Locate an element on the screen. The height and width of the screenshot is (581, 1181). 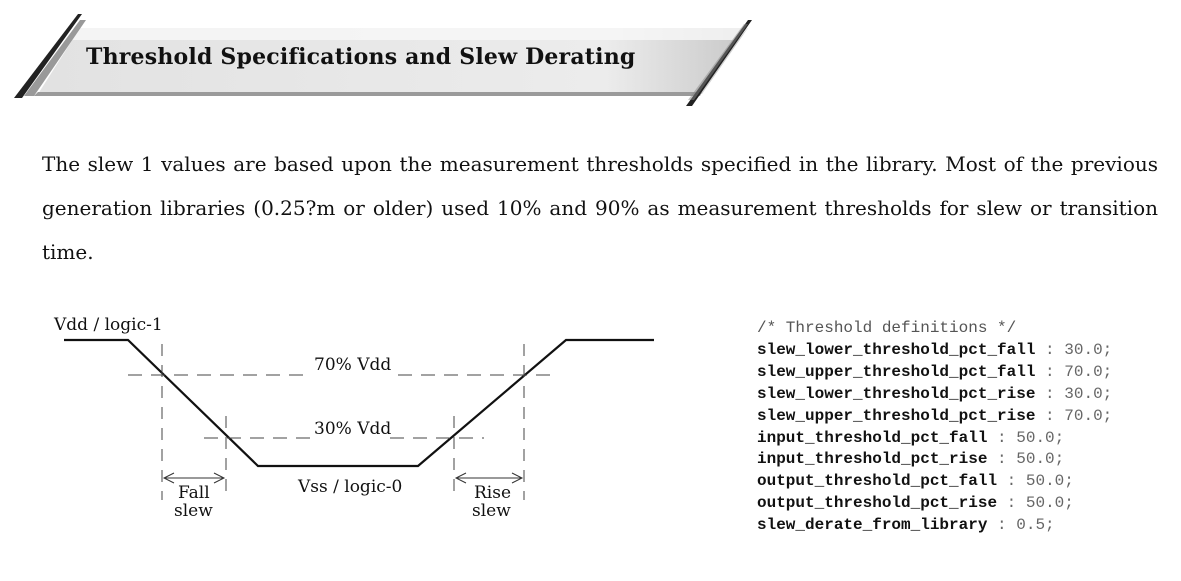
rise-slew-arrow is located at coordinates (489, 478).